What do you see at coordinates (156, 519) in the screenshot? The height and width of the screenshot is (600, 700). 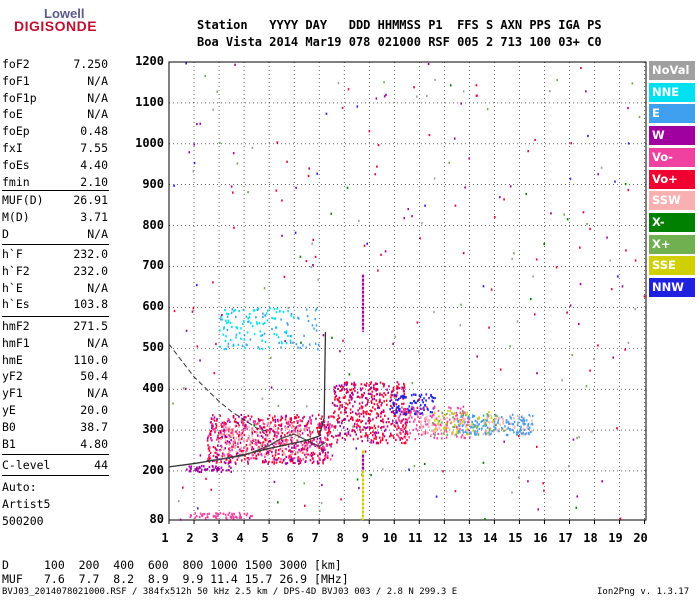 I see `y-tick-label: 80` at bounding box center [156, 519].